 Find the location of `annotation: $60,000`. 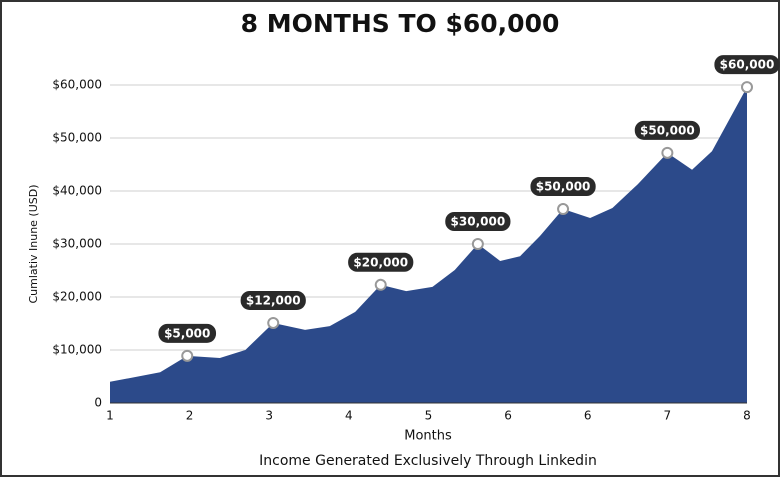

annotation: $60,000 is located at coordinates (747, 65).